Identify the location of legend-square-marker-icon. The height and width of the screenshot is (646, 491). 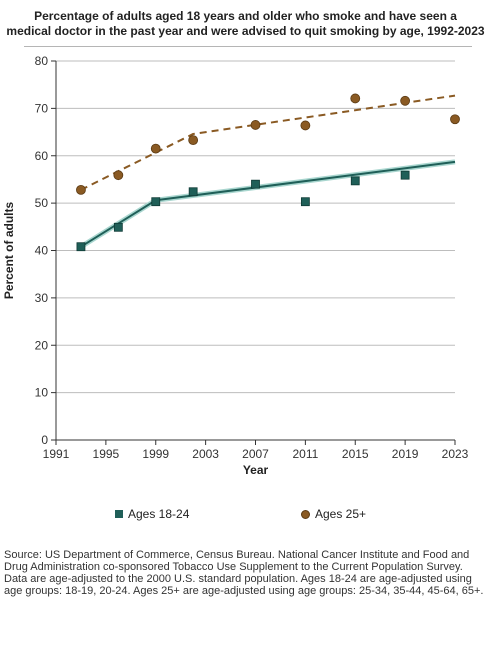
(119, 514).